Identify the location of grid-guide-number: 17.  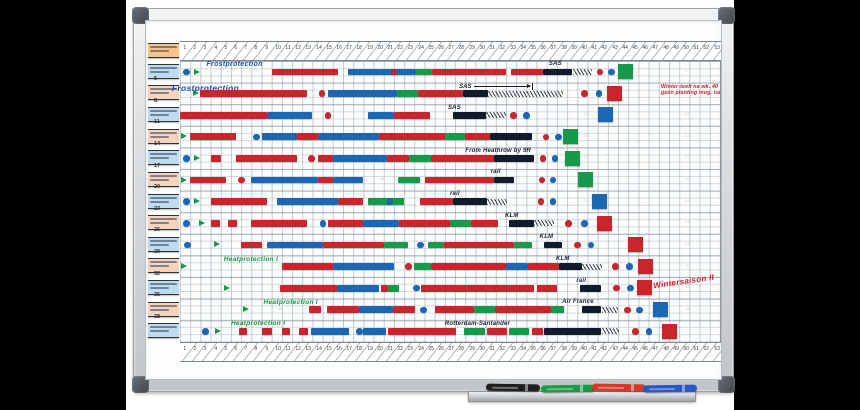
(687, 157).